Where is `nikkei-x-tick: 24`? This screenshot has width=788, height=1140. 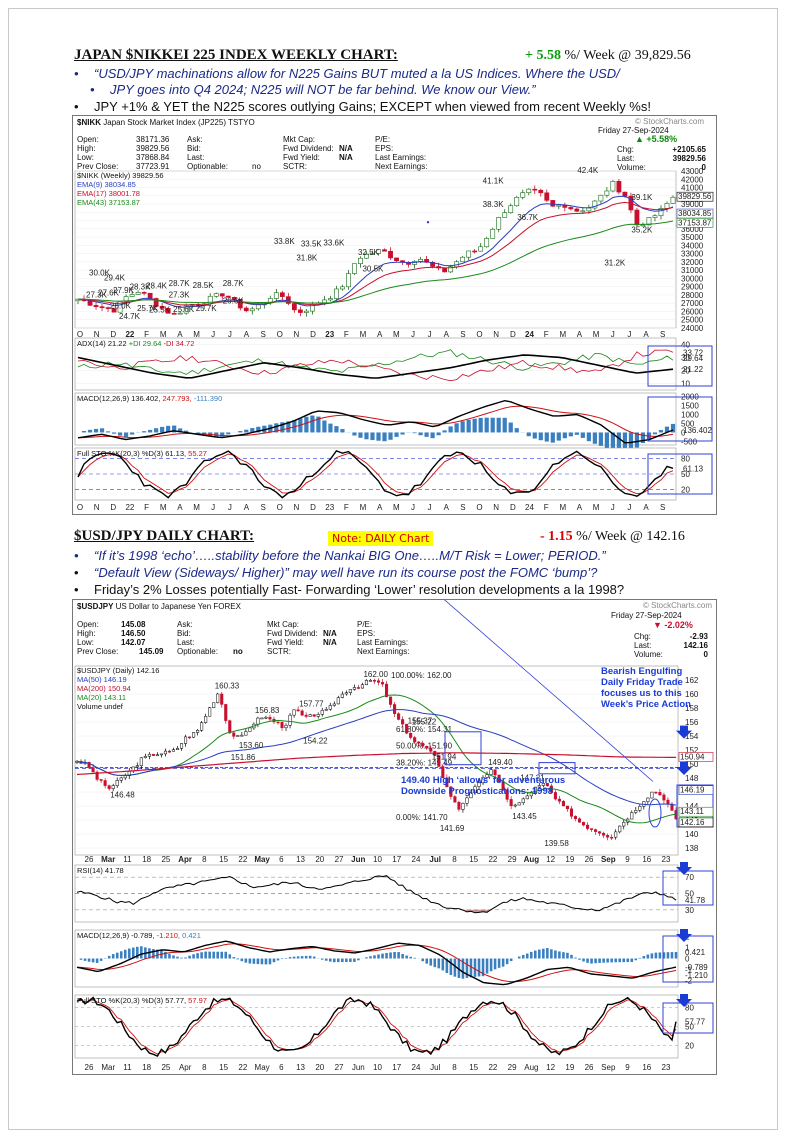 nikkei-x-tick: 24 is located at coordinates (529, 334).